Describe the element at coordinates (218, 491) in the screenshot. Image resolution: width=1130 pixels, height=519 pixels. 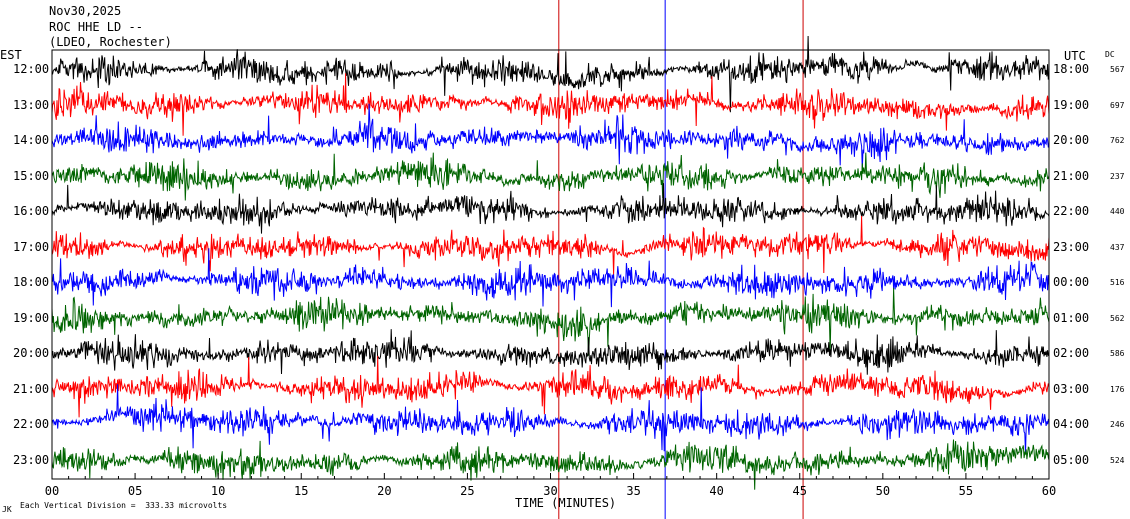
I see `x-tick-label: 10` at that location.